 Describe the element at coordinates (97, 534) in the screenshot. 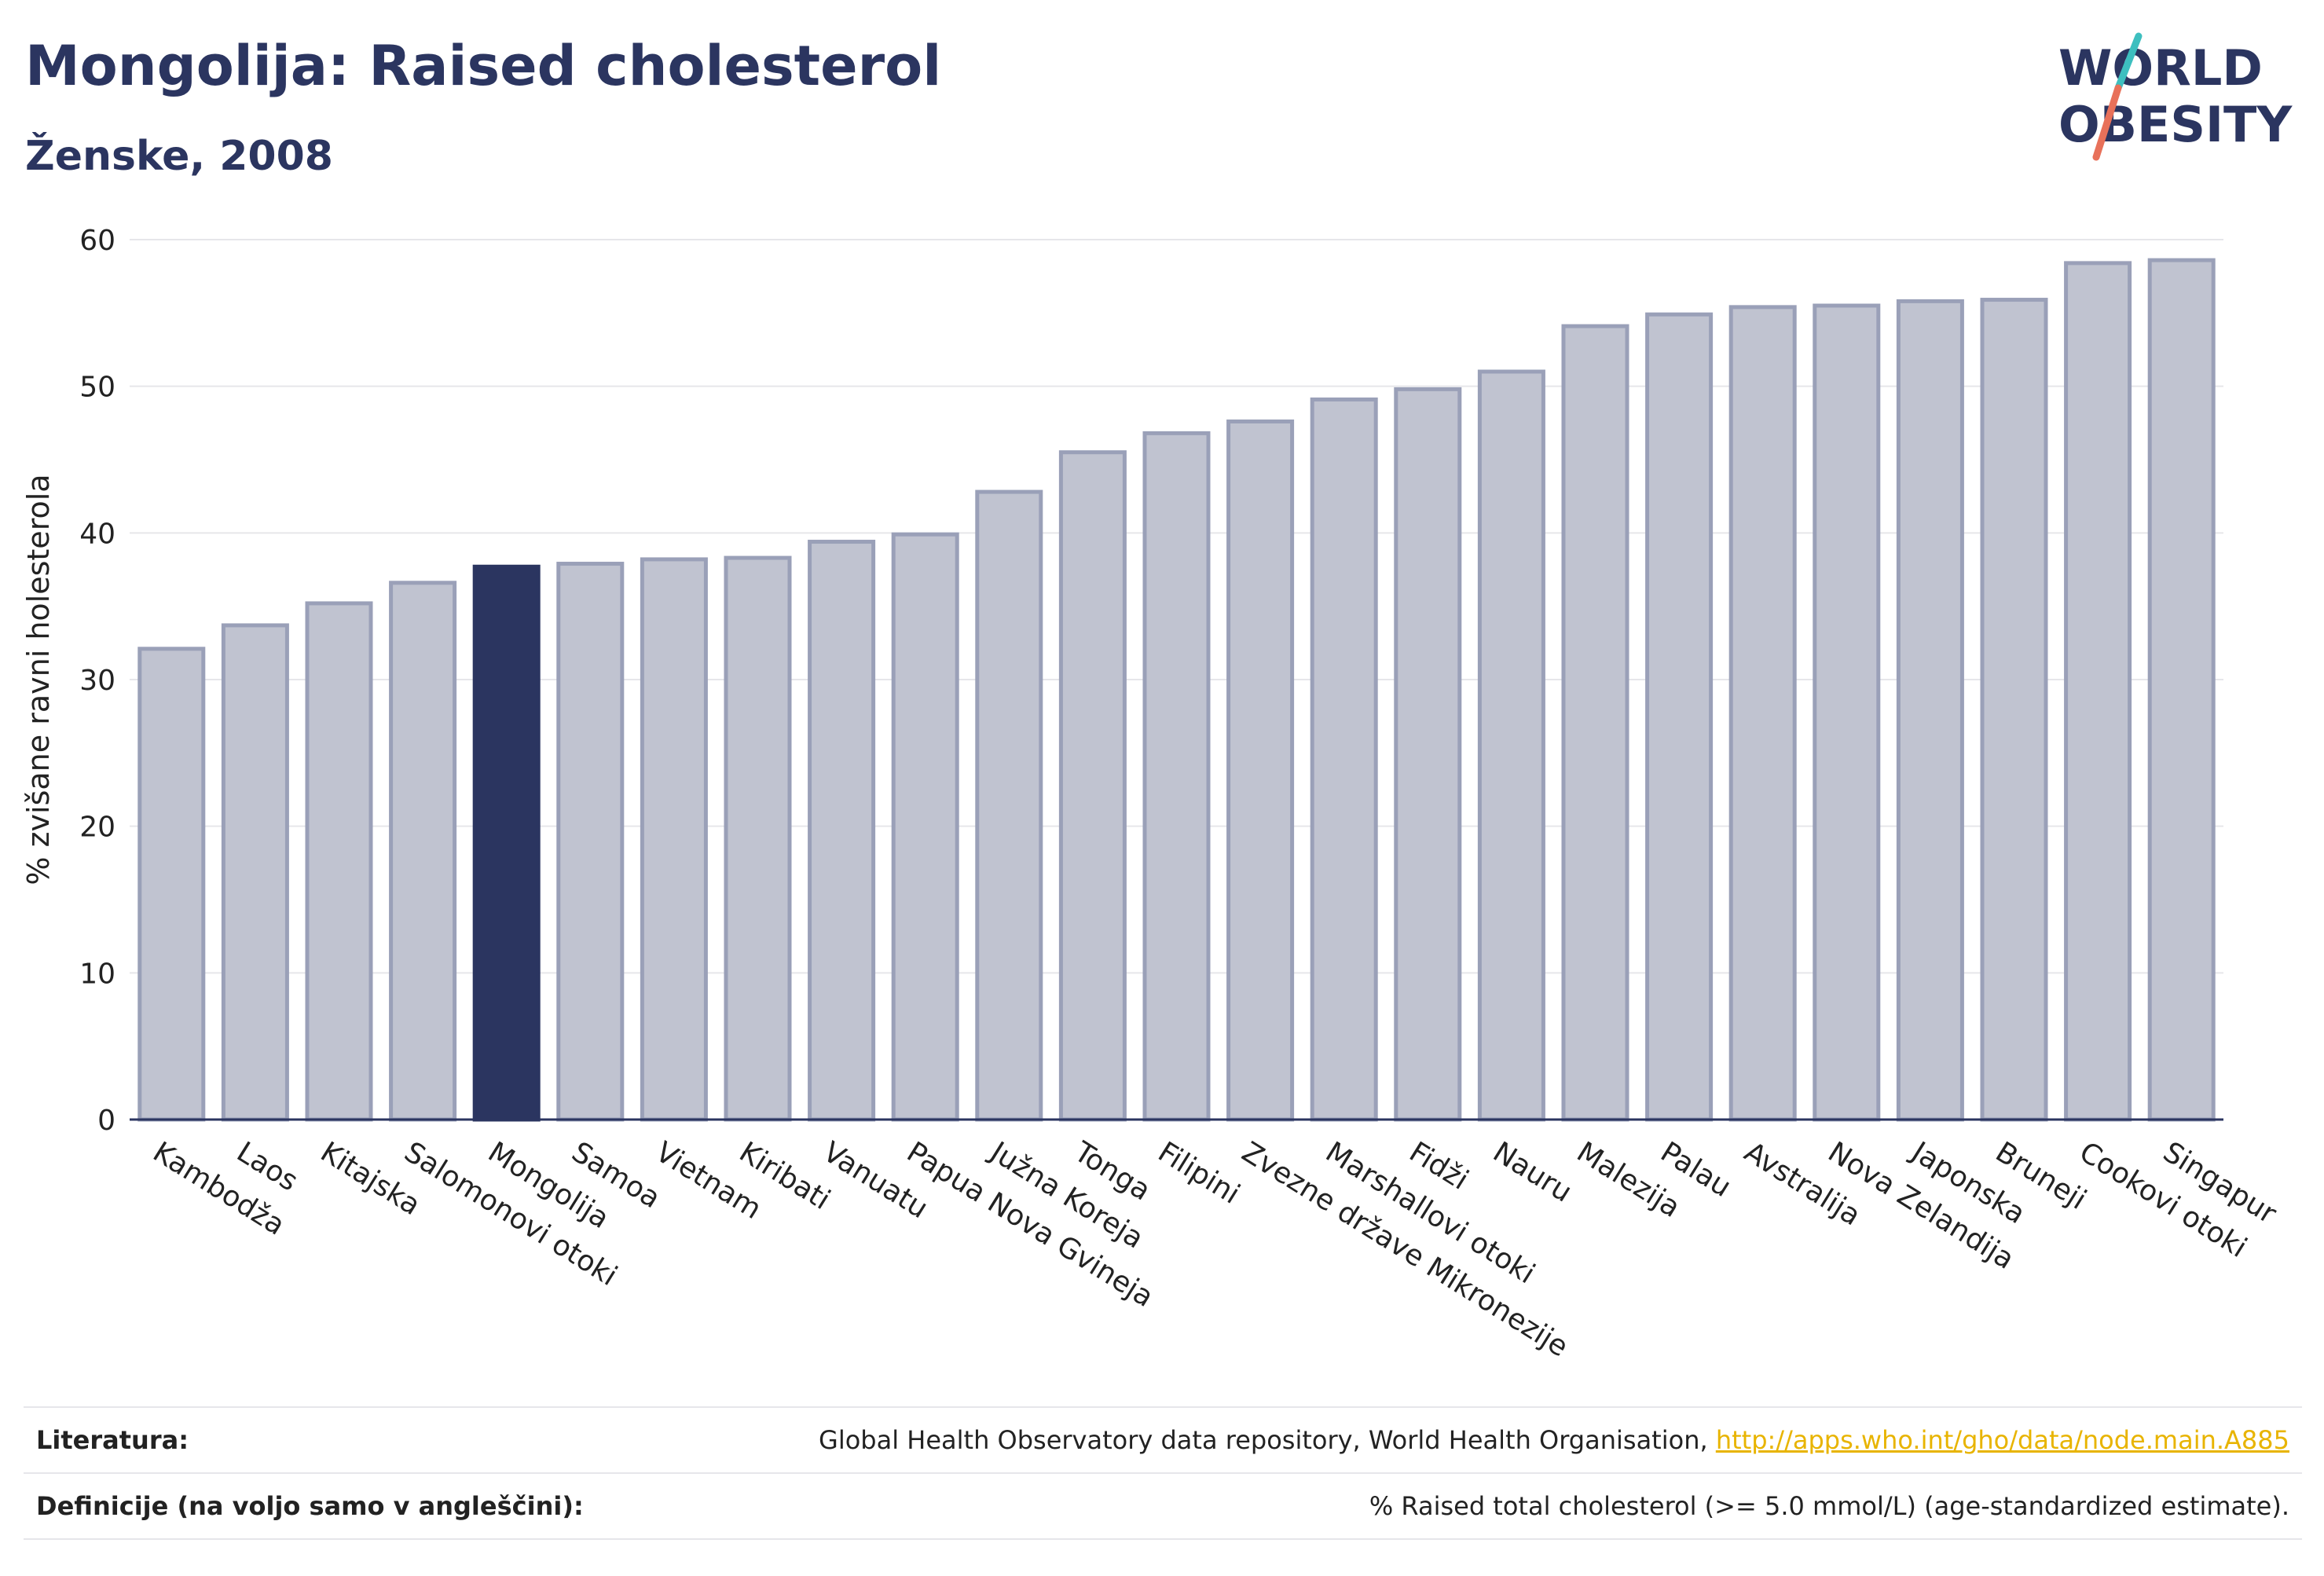

I see `y-tick-label: 40` at that location.